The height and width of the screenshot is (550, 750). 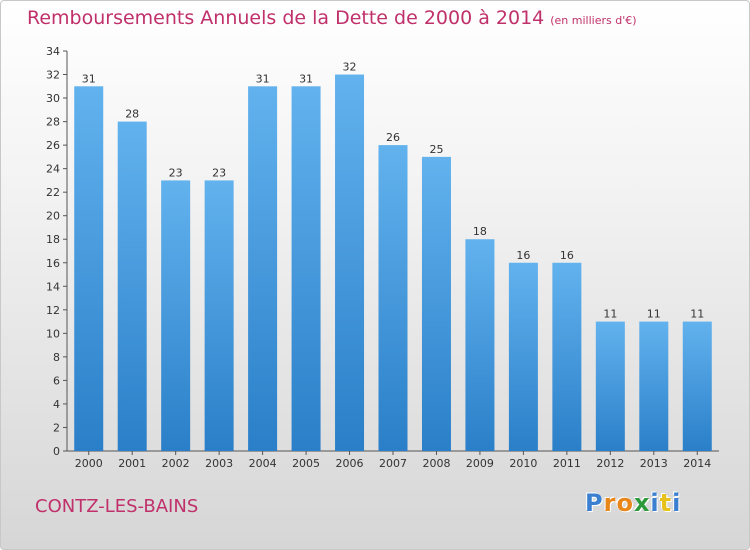 I want to click on y-tick-label: 0, so click(x=56, y=451).